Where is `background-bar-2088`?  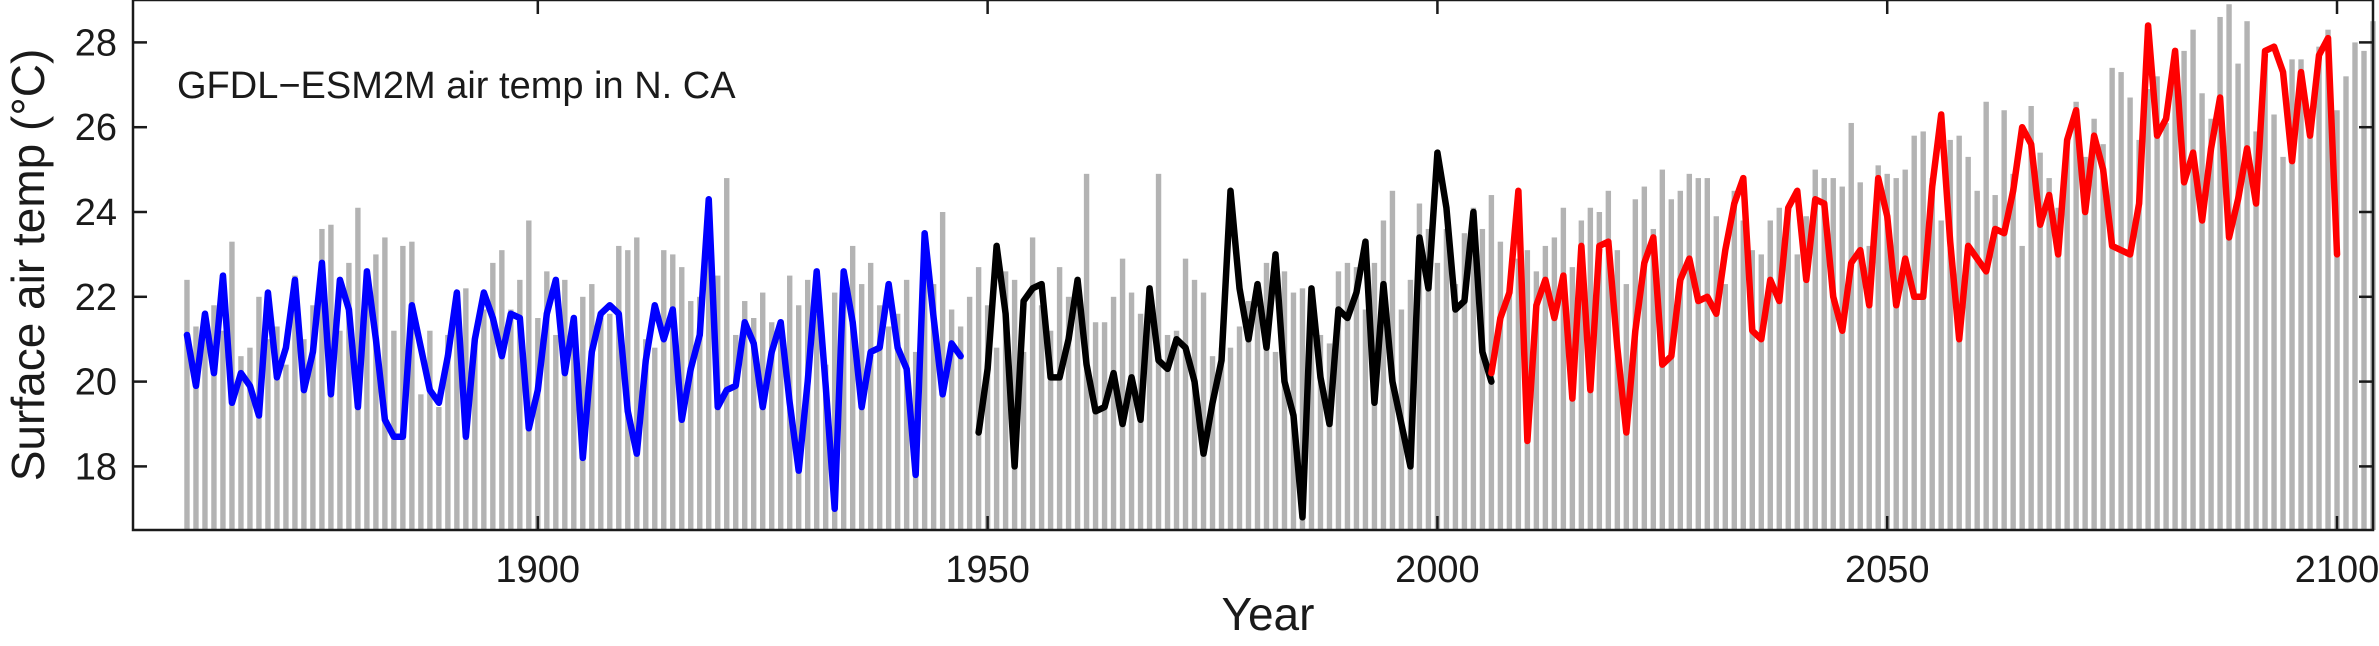 background-bar-2088 is located at coordinates (2229, 267).